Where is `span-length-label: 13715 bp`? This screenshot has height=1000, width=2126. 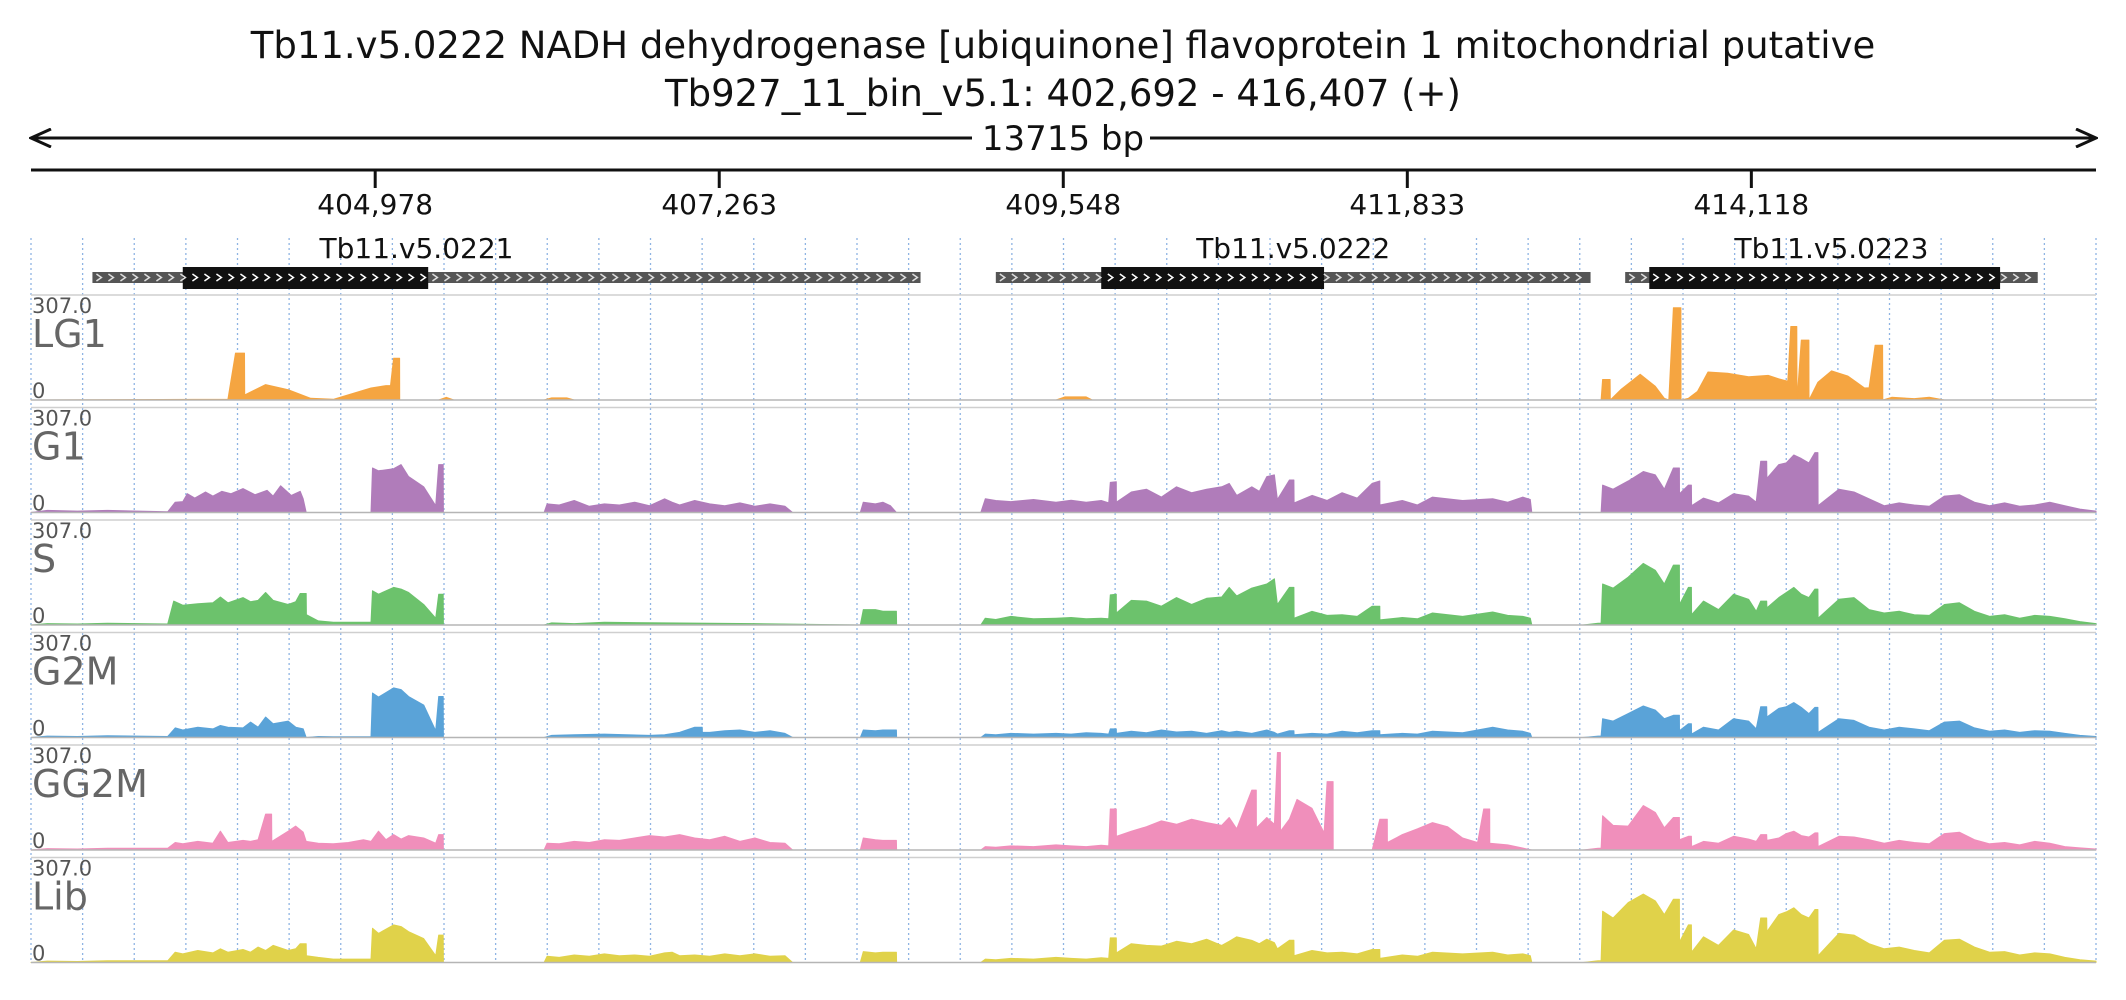 span-length-label: 13715 bp is located at coordinates (1063, 139).